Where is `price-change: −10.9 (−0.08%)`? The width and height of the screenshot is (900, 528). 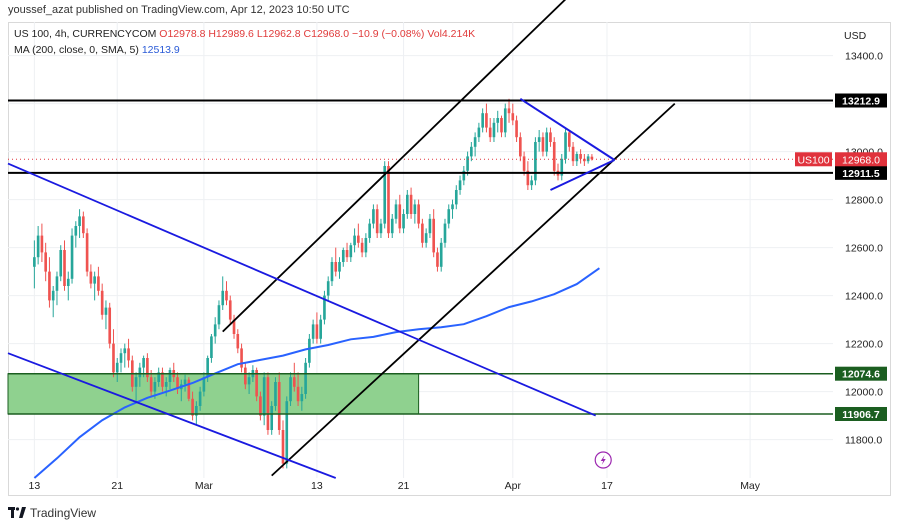 price-change: −10.9 (−0.08%) is located at coordinates (388, 34).